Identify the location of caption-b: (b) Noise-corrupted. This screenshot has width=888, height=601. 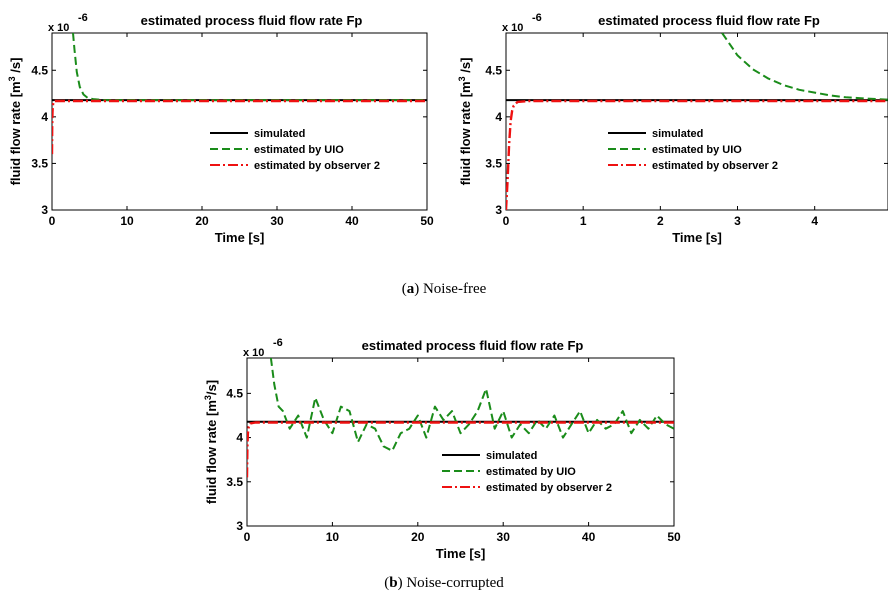
(444, 583).